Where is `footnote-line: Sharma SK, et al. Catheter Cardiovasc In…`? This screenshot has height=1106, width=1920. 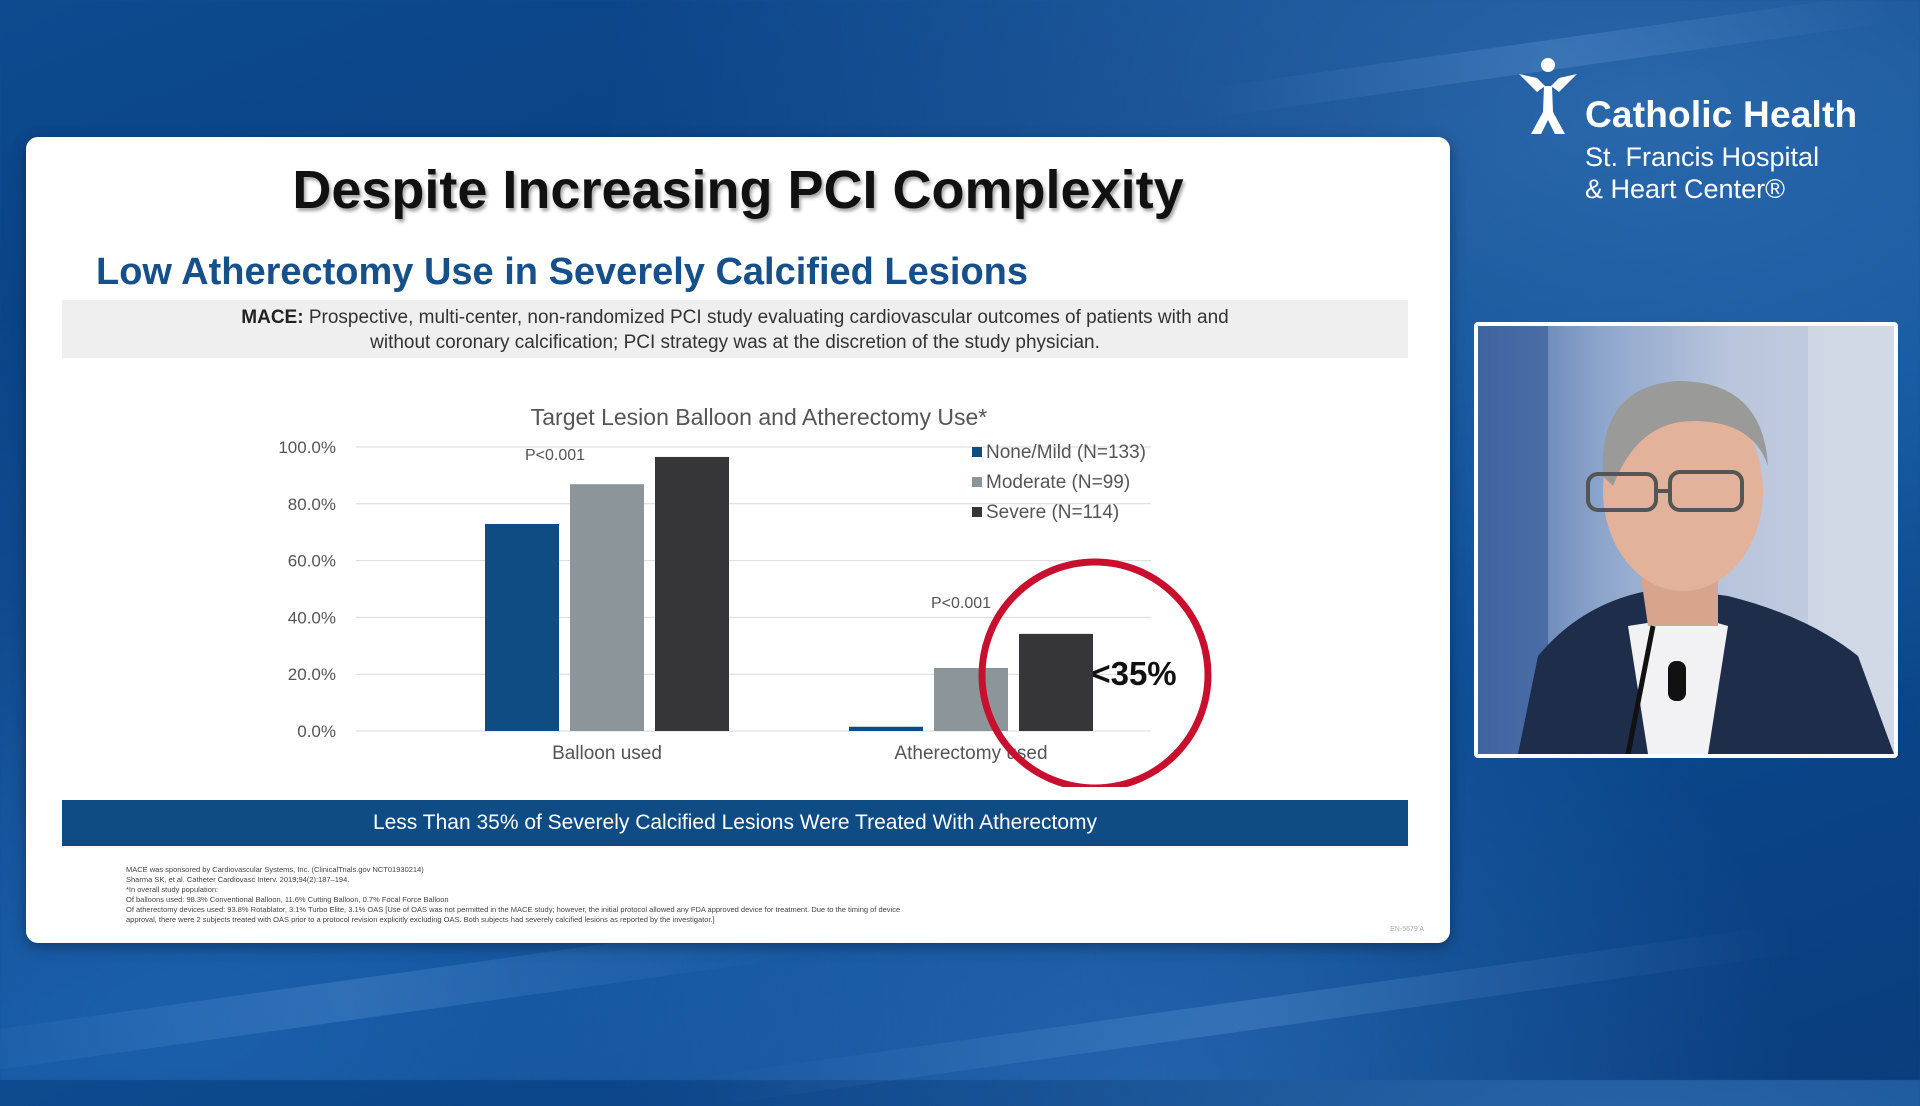 footnote-line: Sharma SK, et al. Catheter Cardiovasc In… is located at coordinates (238, 879).